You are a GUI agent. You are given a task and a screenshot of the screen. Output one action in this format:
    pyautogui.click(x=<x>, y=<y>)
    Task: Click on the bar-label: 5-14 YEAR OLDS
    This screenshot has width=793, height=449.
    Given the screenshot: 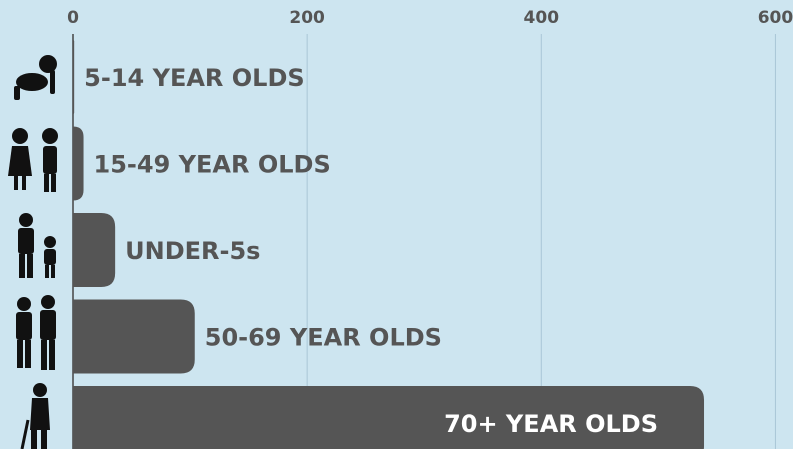 What is the action you would take?
    pyautogui.click(x=194, y=78)
    